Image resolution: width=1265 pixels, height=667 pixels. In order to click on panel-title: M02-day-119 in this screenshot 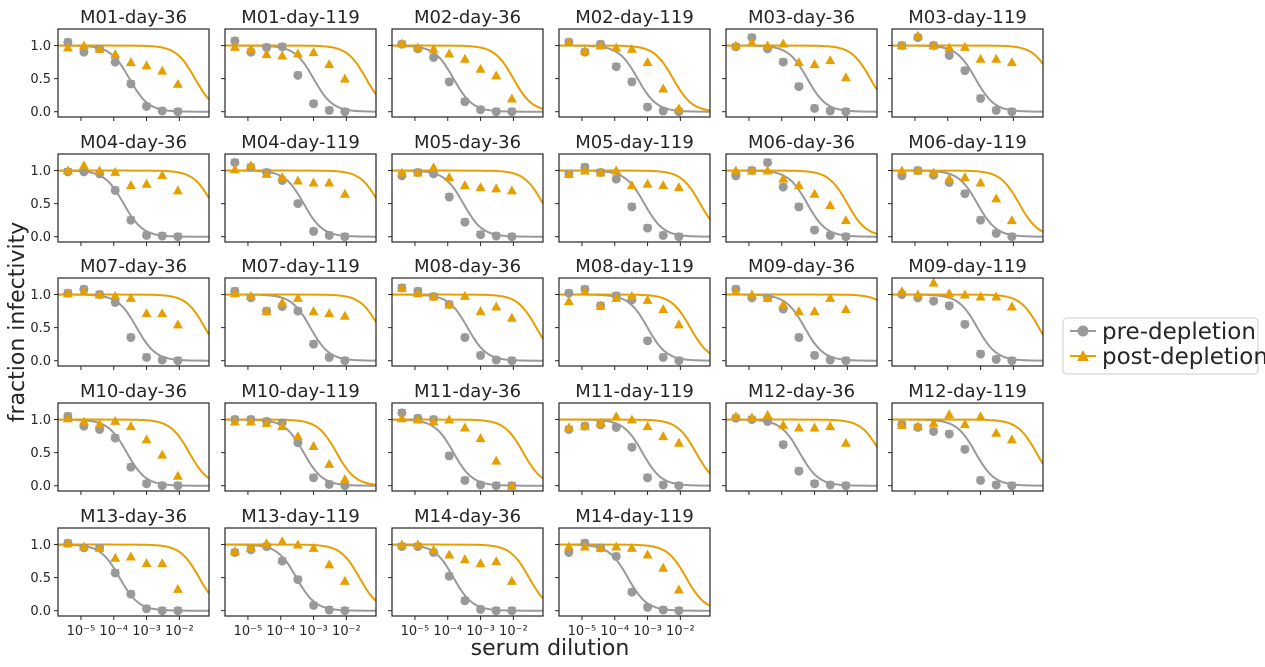, I will do `click(634, 17)`.